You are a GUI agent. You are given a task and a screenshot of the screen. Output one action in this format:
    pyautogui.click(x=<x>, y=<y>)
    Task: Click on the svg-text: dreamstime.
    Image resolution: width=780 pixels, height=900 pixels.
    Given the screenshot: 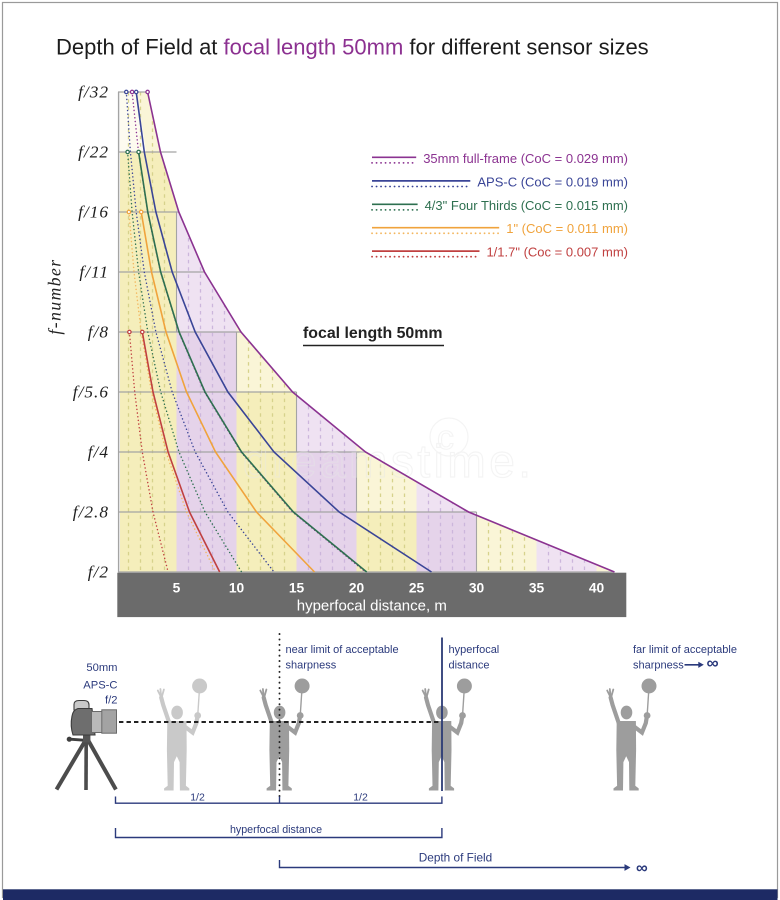 What is the action you would take?
    pyautogui.click(x=389, y=461)
    